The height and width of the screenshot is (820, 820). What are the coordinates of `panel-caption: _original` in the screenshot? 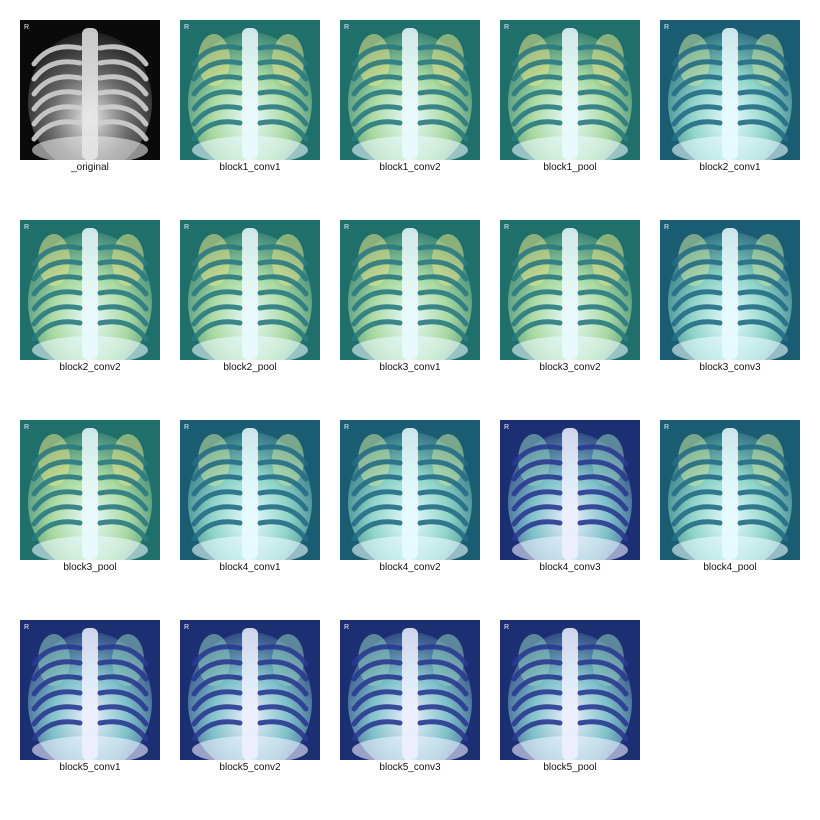 It's located at (90, 167).